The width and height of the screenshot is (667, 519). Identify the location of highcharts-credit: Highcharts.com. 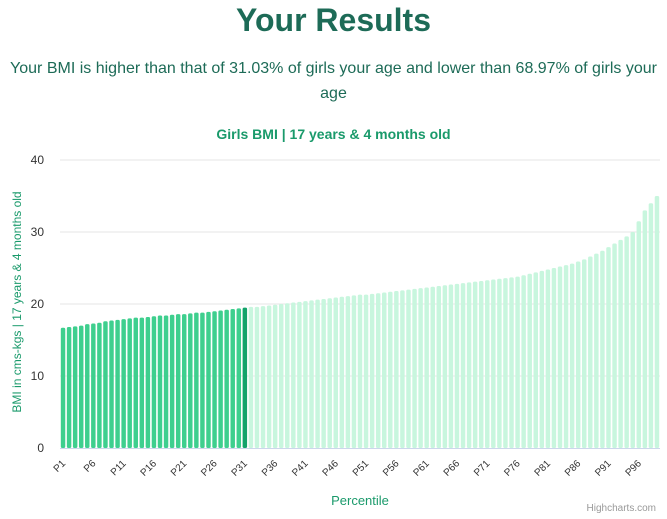
(621, 508).